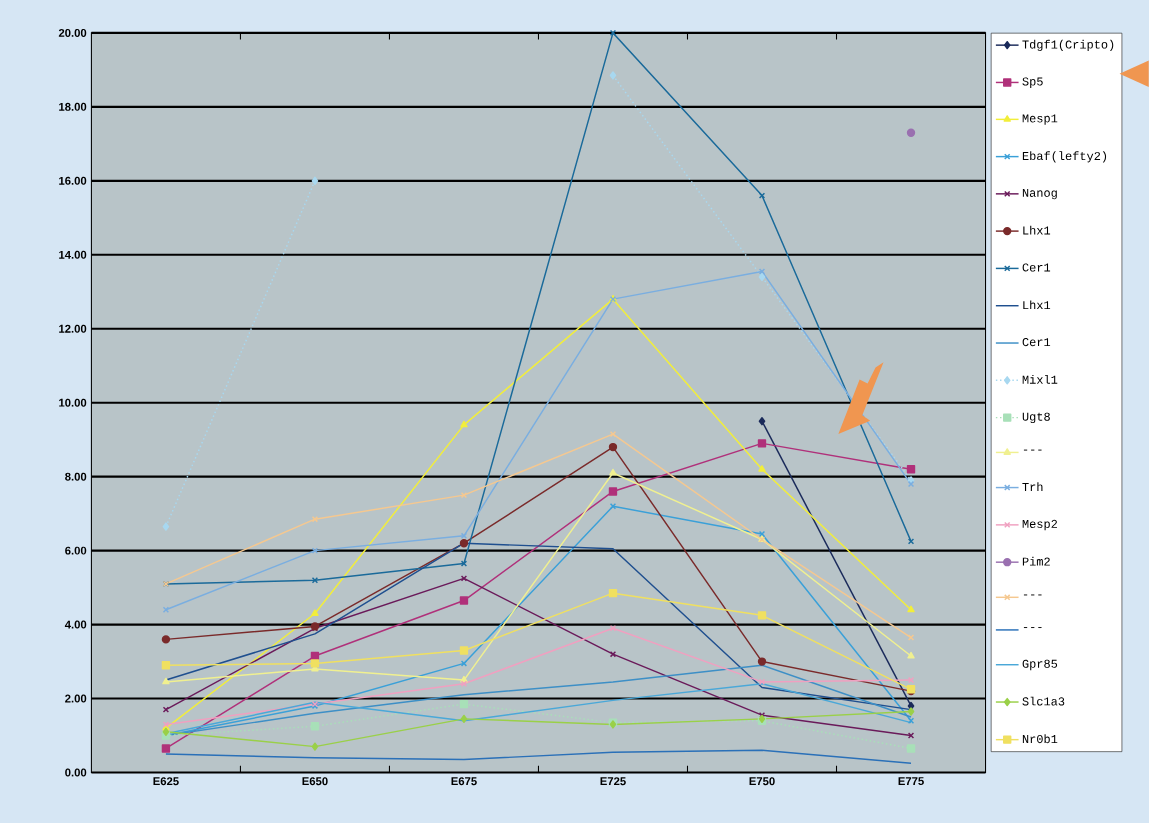  Describe the element at coordinates (76, 698) in the screenshot. I see `y-tick-label: 2.00` at that location.